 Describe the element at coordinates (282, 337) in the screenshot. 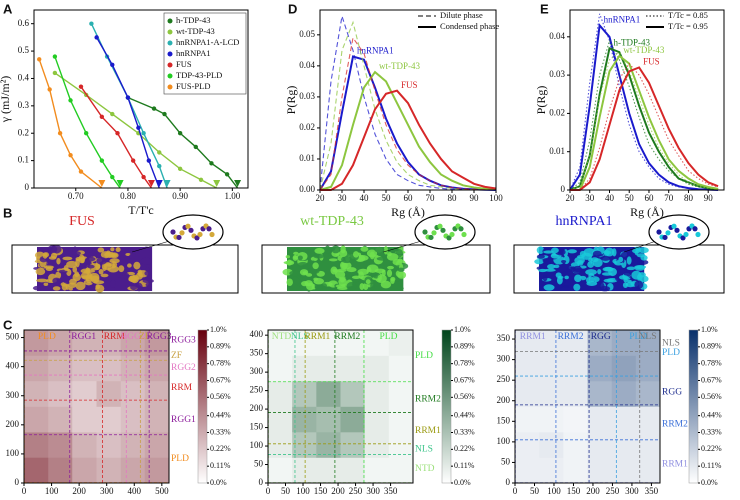

I see `domain-label: NTD` at that location.